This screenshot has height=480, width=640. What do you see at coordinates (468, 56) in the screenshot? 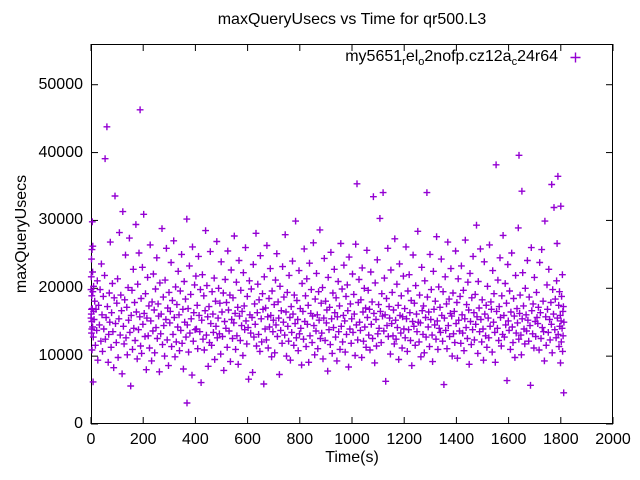
I see `legend-label-segment: 2nofp.cz12a` at bounding box center [468, 56].